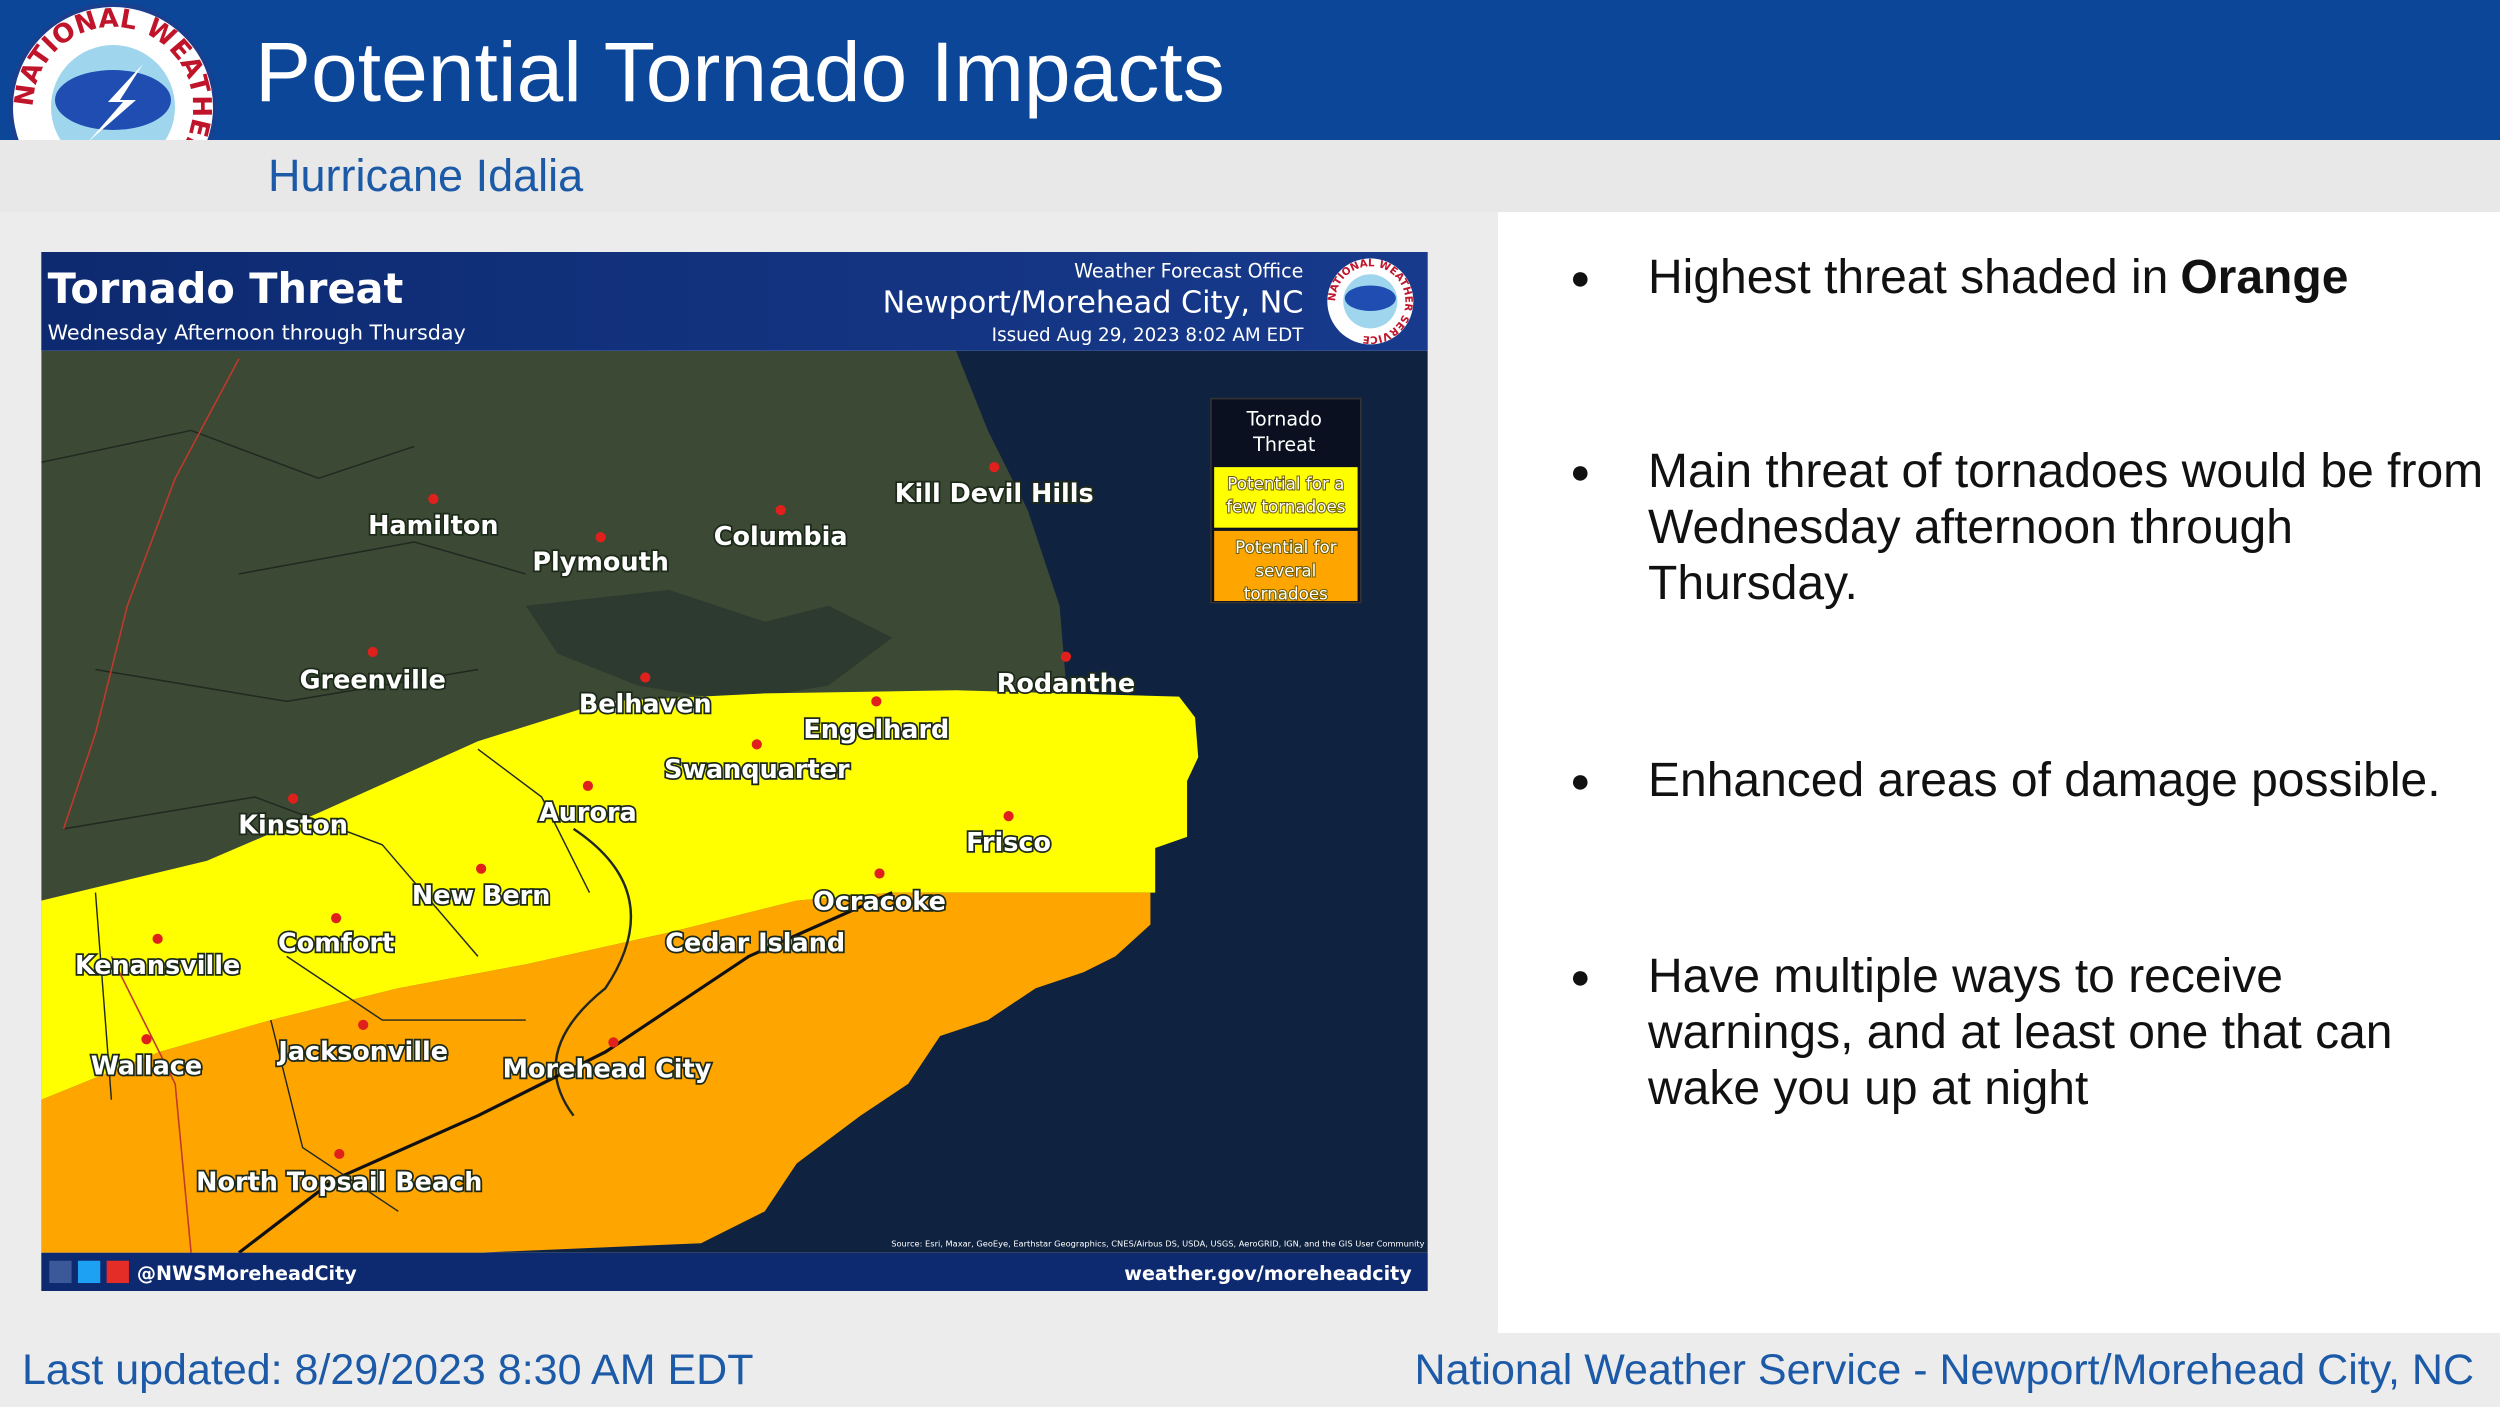 This screenshot has height=1407, width=2500. Describe the element at coordinates (757, 770) in the screenshot. I see `city-label: Swanquarter` at that location.